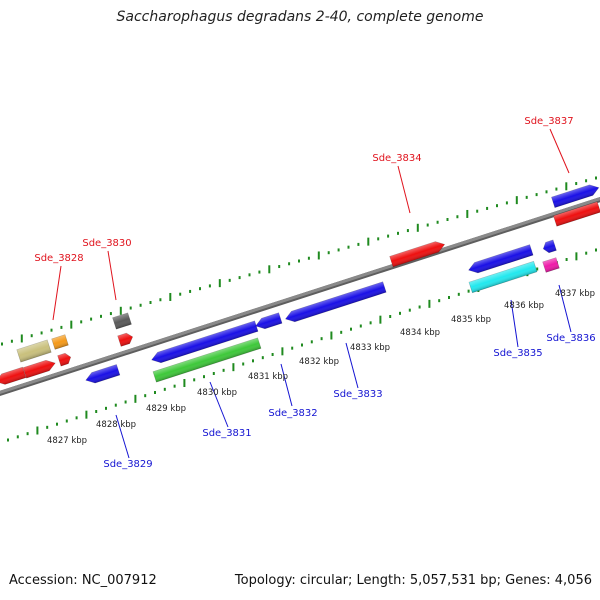 Image resolution: width=600 pixels, height=600 pixels. Describe the element at coordinates (127, 464) in the screenshot. I see `gene-label-sde_3829: Sde_3829` at that location.